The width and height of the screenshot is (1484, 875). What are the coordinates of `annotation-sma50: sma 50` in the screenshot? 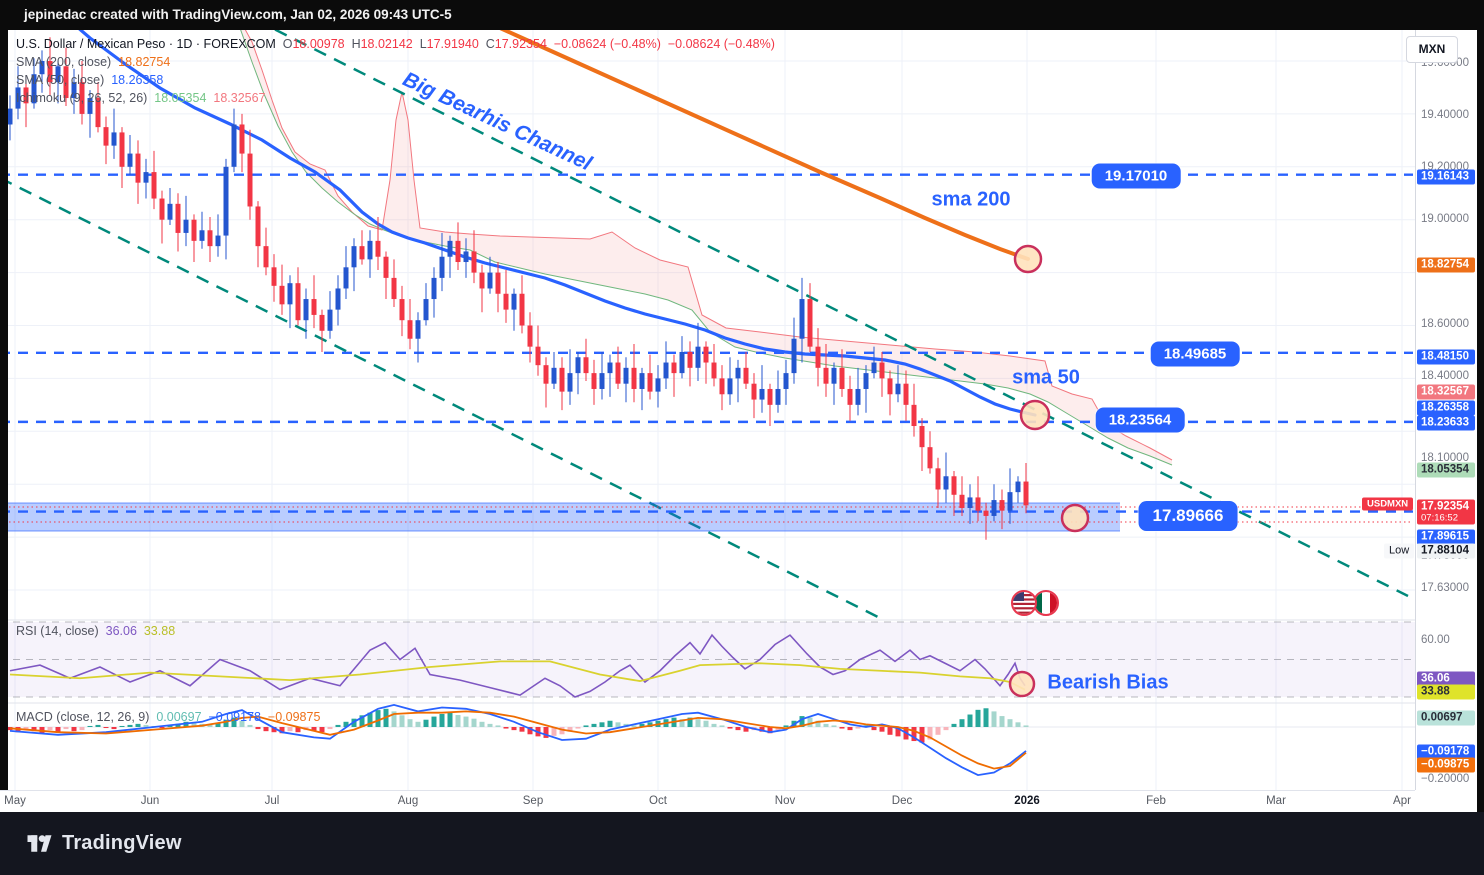 It's located at (1046, 377).